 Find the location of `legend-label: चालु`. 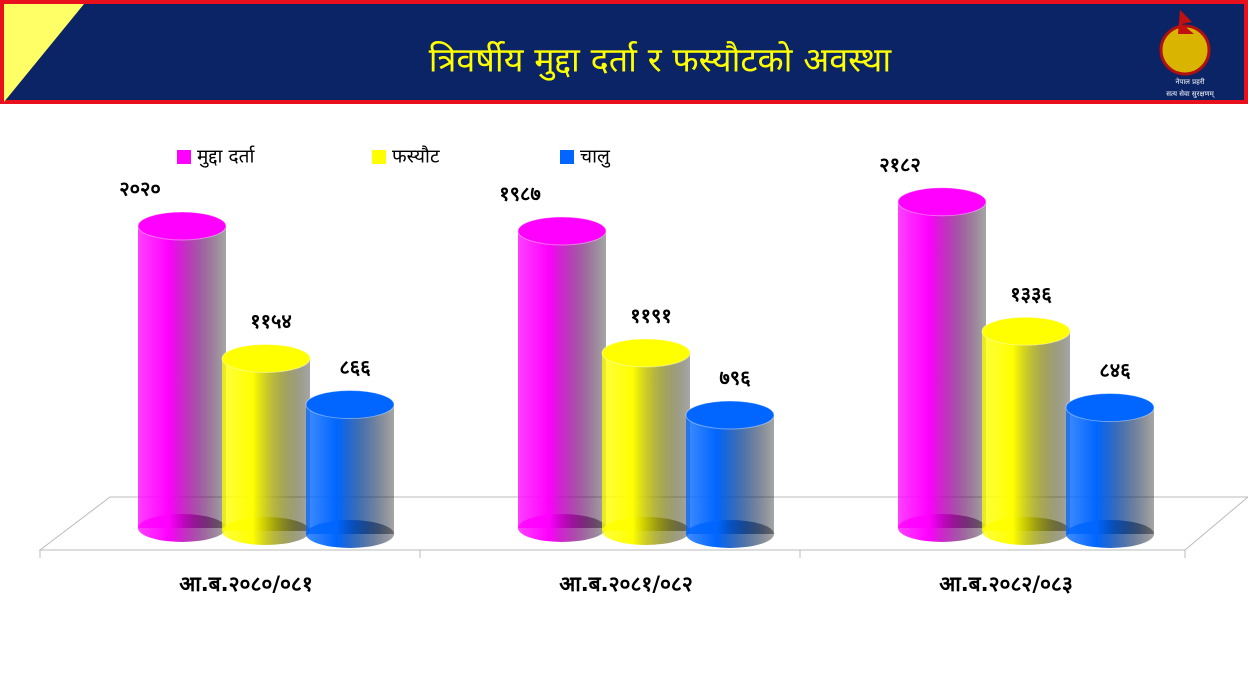

legend-label: चालु is located at coordinates (595, 157).